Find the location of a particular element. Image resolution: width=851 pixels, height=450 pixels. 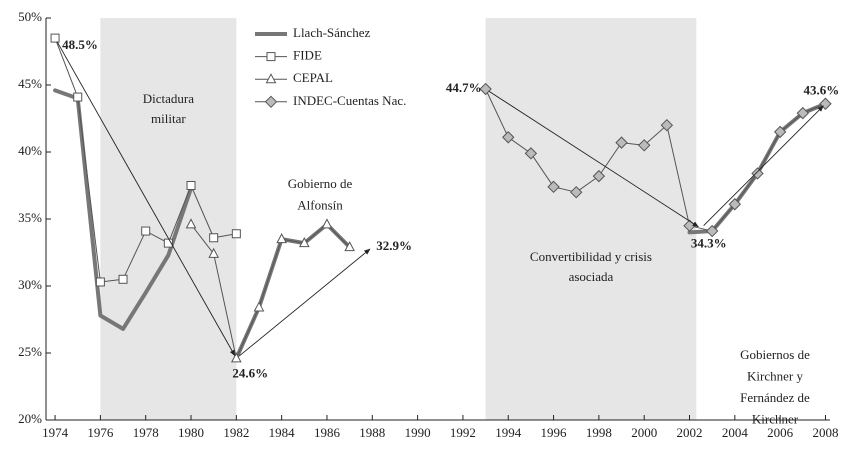

x-tick-label: 1990 is located at coordinates (418, 432).